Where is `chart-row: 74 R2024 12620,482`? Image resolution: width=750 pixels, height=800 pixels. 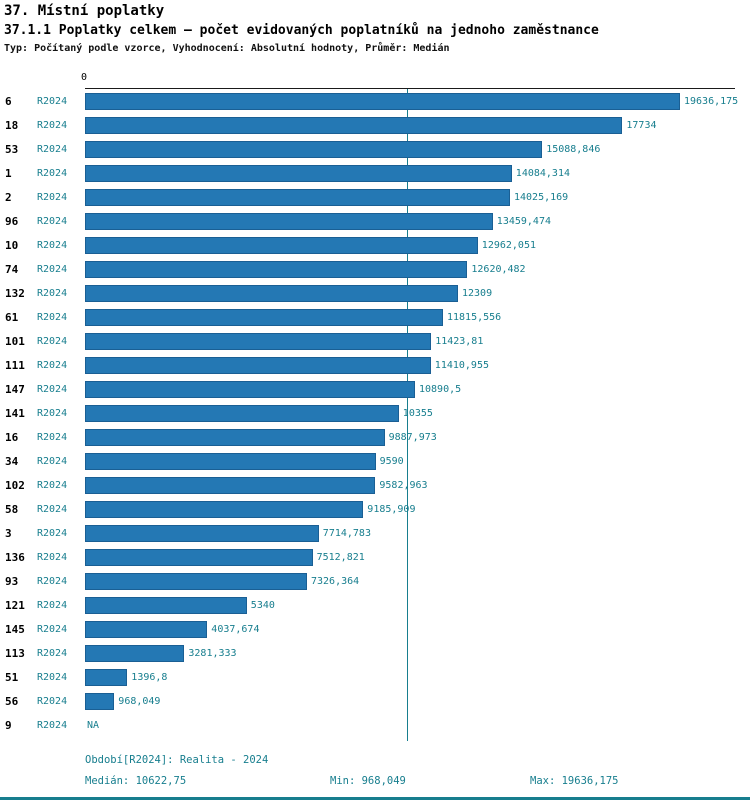 chart-row: 74 R2024 12620,482 is located at coordinates (375, 269).